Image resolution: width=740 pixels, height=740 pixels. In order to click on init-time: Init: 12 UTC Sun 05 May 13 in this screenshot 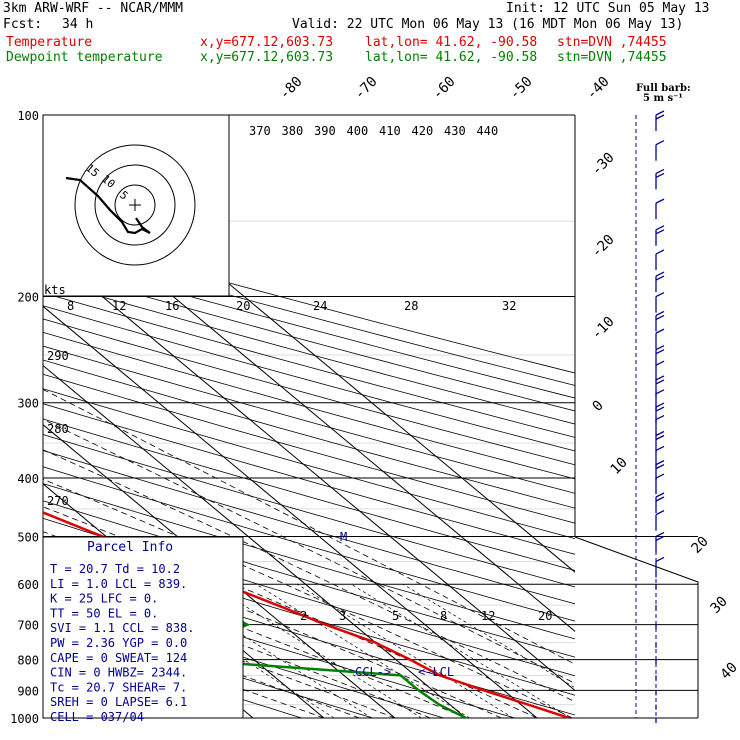, I will do `click(608, 8)`.